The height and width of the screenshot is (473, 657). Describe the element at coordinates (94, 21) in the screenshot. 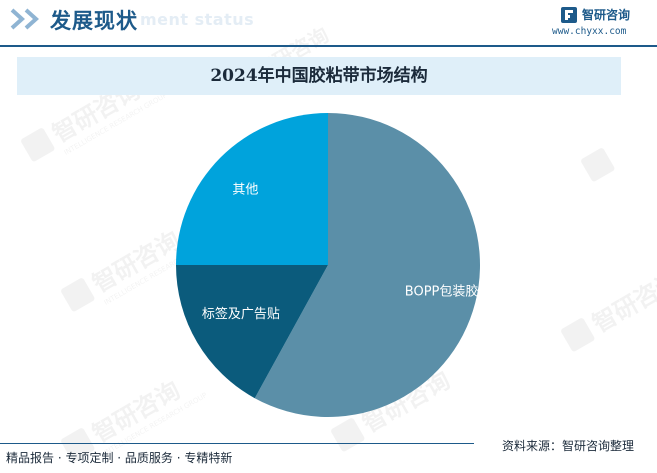

I see `section-title: 发展现状` at that location.